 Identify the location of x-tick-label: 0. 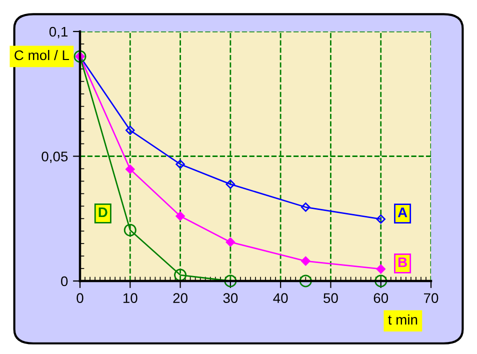
(80, 298).